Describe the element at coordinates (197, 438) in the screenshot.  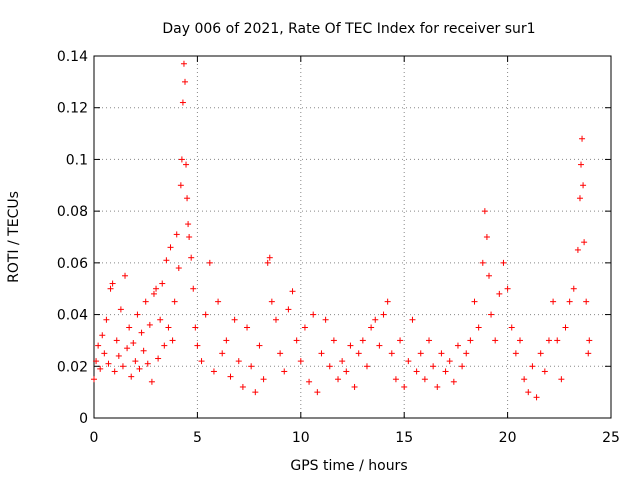
I see `x-tick-label: 5` at that location.